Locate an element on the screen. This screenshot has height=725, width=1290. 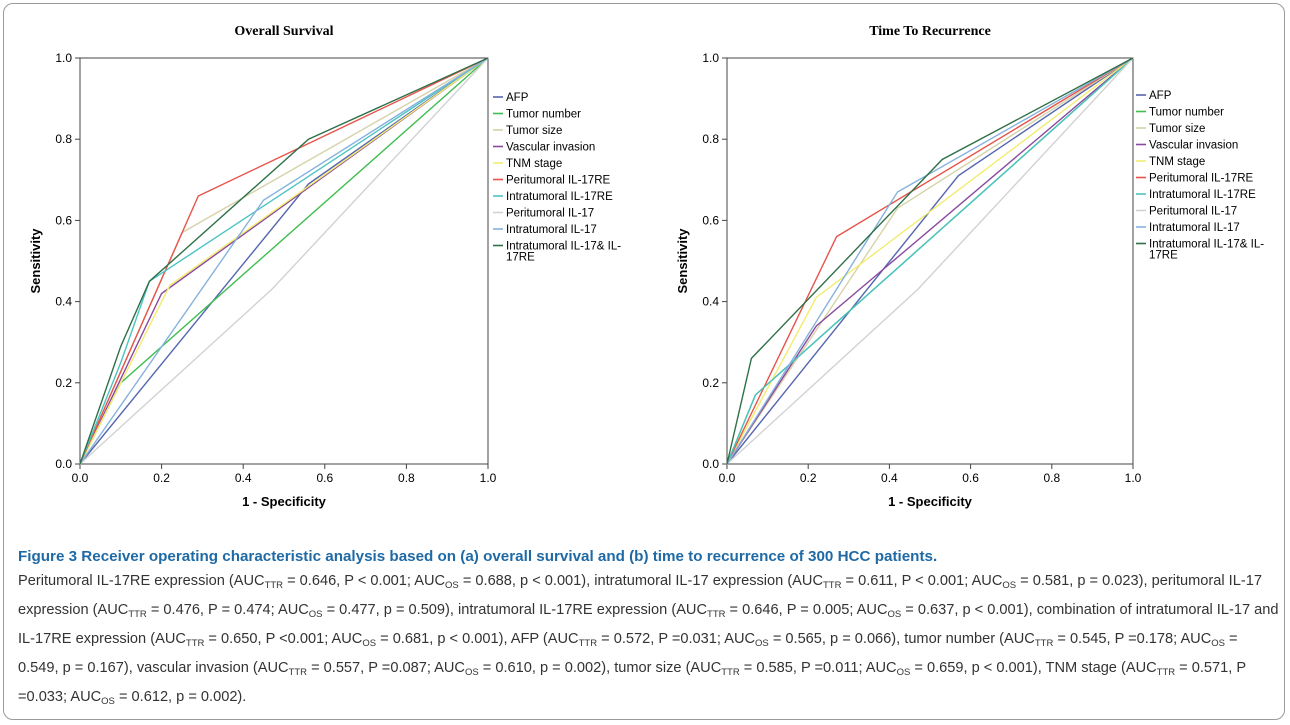
caption-text: = 0.610, p = 0.002), tumor size (AUC is located at coordinates (600, 668).